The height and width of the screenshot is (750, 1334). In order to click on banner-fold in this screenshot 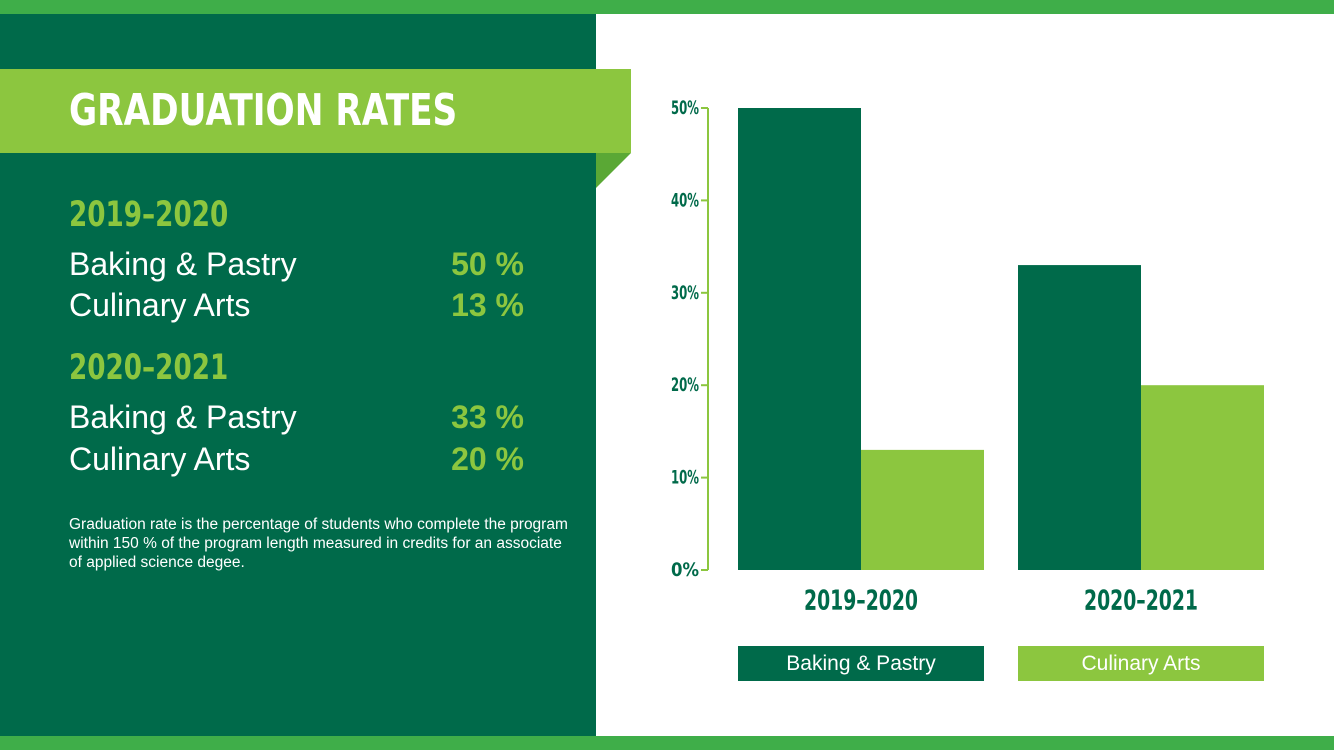, I will do `click(613, 170)`.